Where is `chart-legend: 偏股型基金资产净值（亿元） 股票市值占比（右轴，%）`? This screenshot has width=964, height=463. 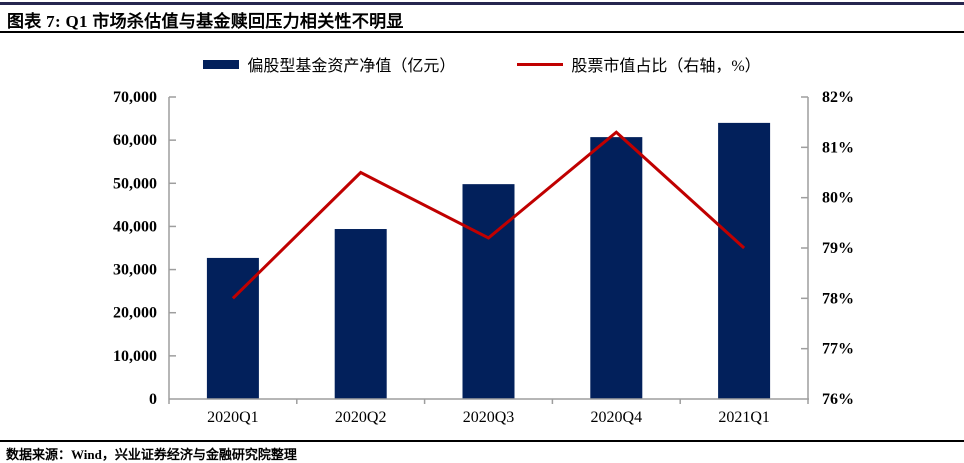 chart-legend: 偏股型基金资产净值（亿元） 股票市值占比（右轴，%） is located at coordinates (482, 64).